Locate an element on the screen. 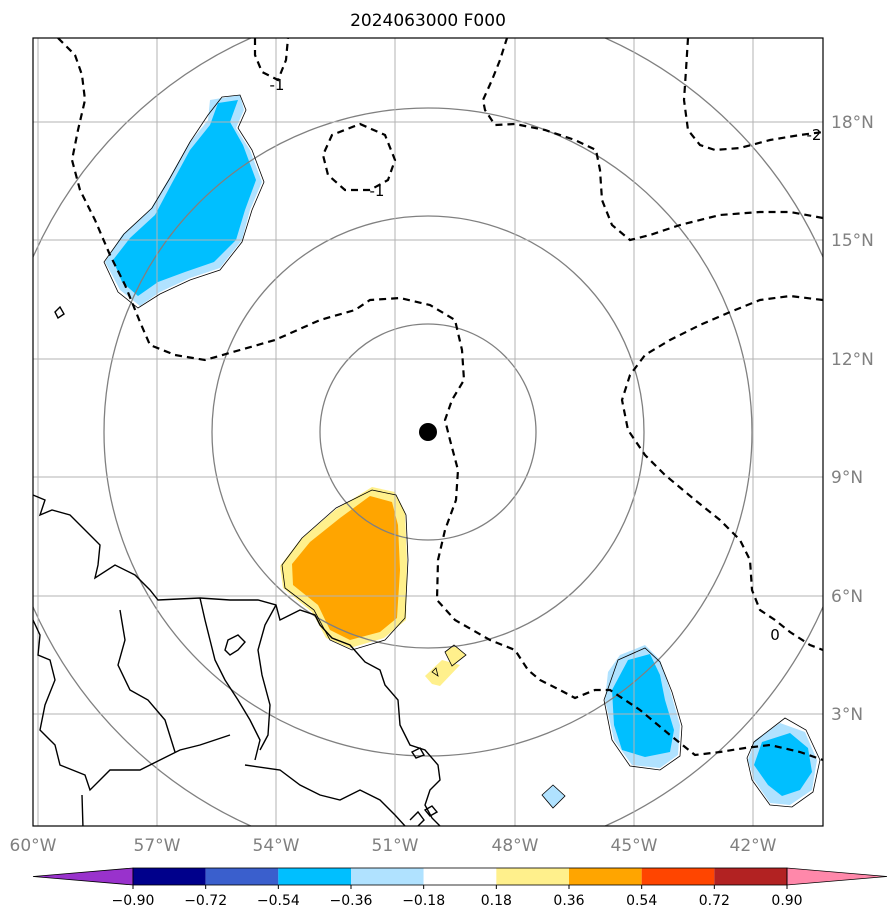 This screenshot has height=924, width=893. colorbar-tick-label: 0.54 is located at coordinates (641, 901).